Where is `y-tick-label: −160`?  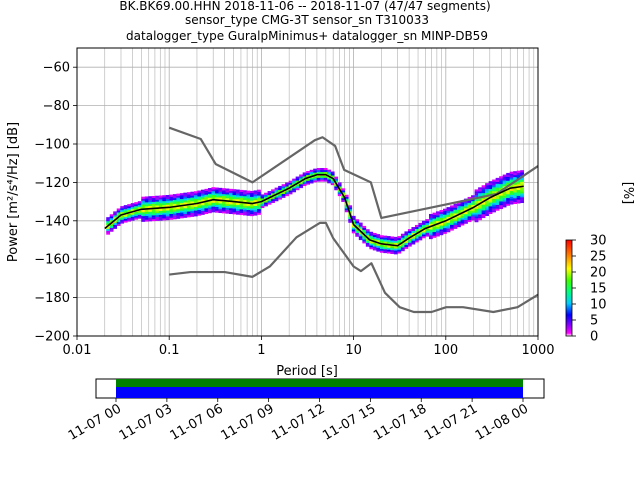
y-tick-label: −160 is located at coordinates (52, 260).